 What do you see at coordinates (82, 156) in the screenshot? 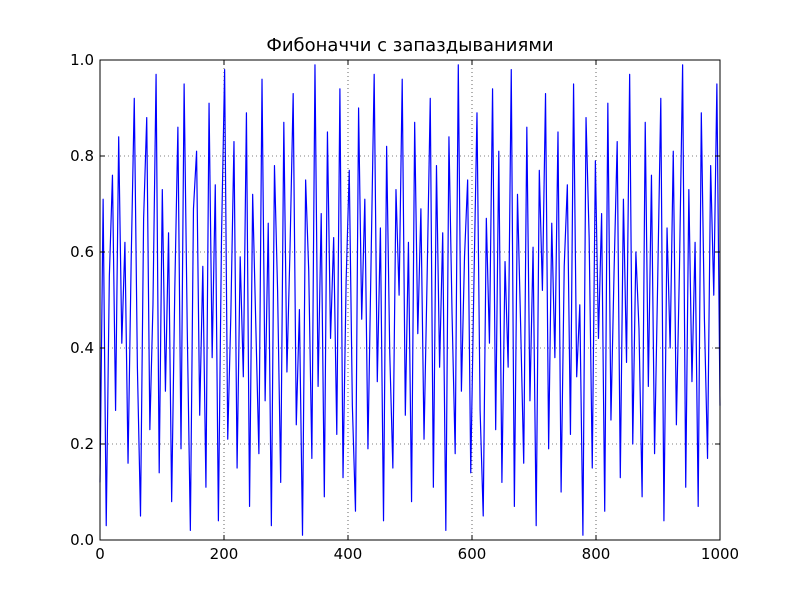
I see `y-tick-label: 0.8` at bounding box center [82, 156].